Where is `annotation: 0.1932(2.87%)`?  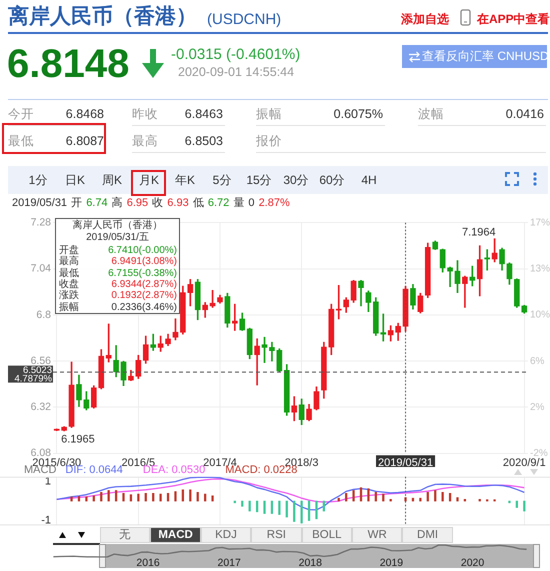
annotation: 0.1932(2.87%) is located at coordinates (144, 296).